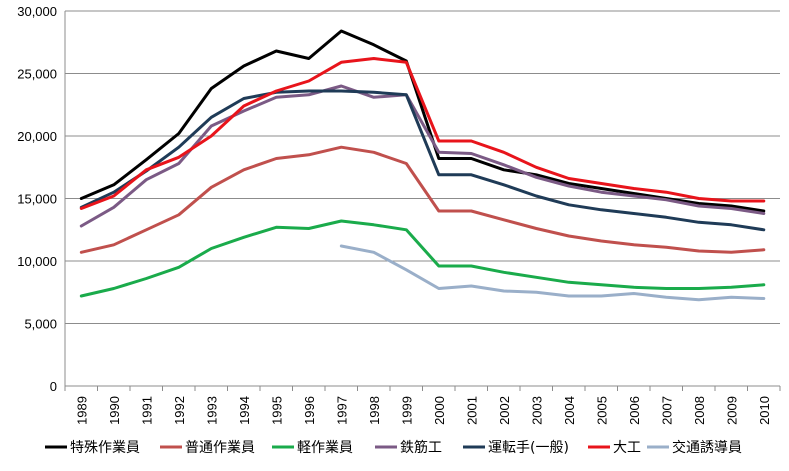  I want to click on y-tick-label: 30,000, so click(37, 11).